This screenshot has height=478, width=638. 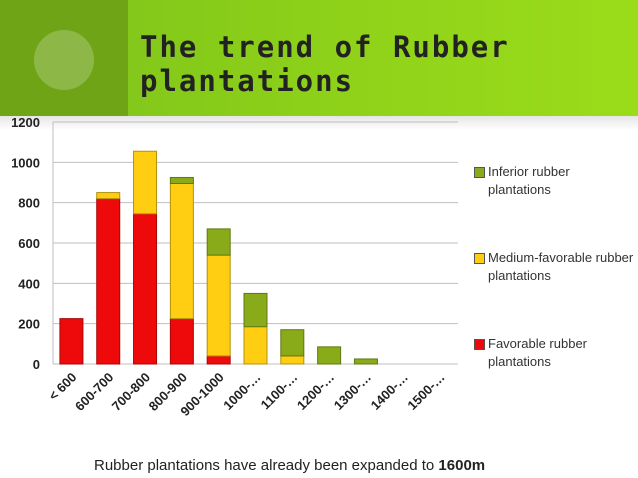 What do you see at coordinates (462, 465) in the screenshot?
I see `caption-emphasis: 1600m` at bounding box center [462, 465].